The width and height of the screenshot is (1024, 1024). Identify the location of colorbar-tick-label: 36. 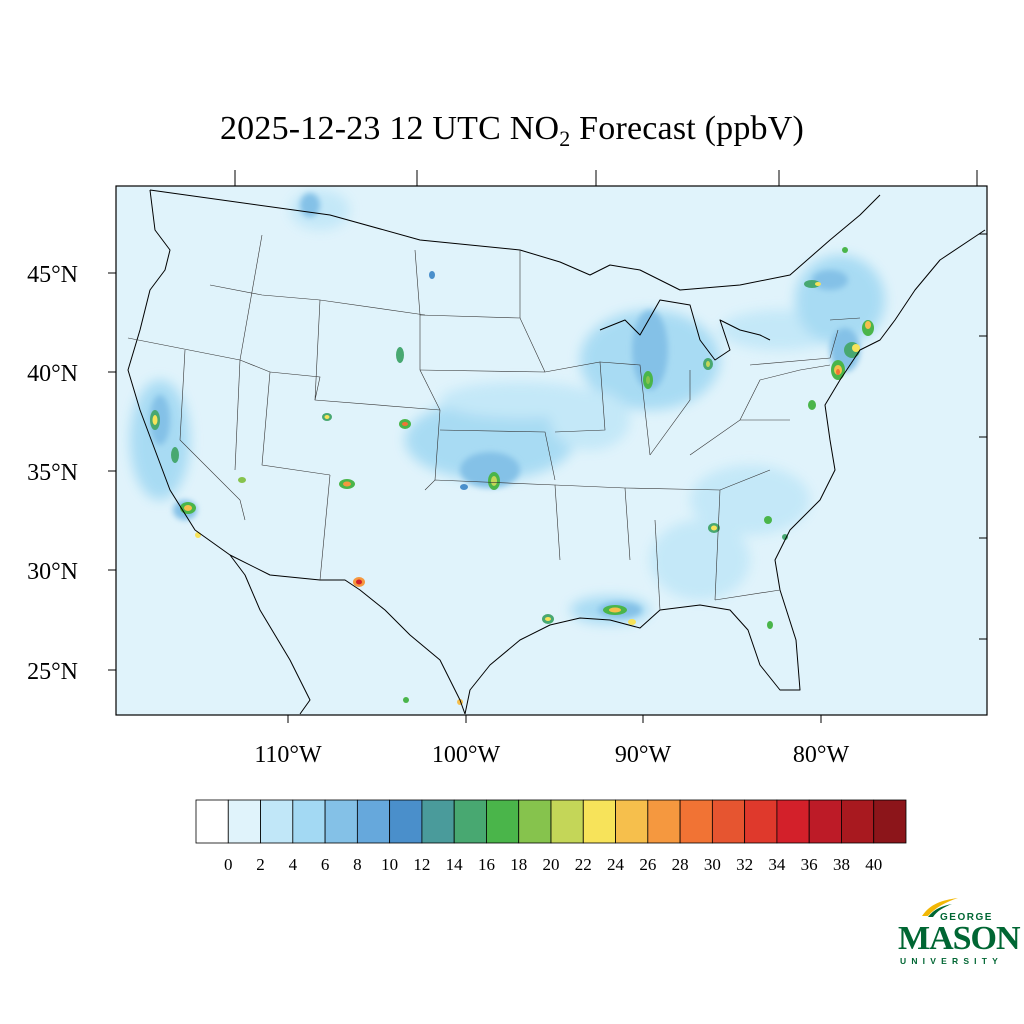
(809, 864).